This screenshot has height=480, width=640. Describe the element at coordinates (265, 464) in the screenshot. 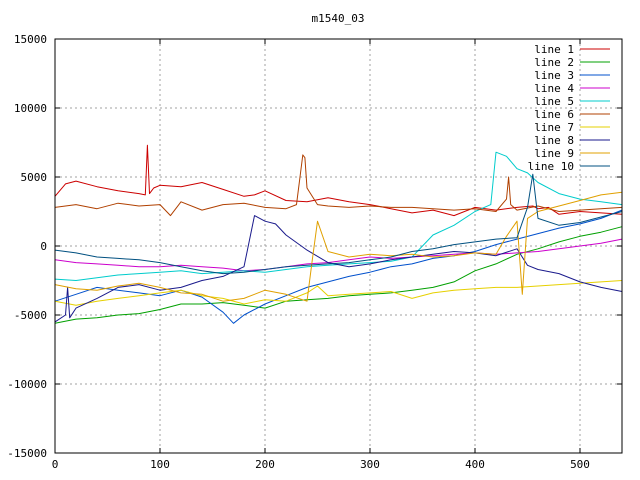

I see `x-tick-label: 200` at that location.